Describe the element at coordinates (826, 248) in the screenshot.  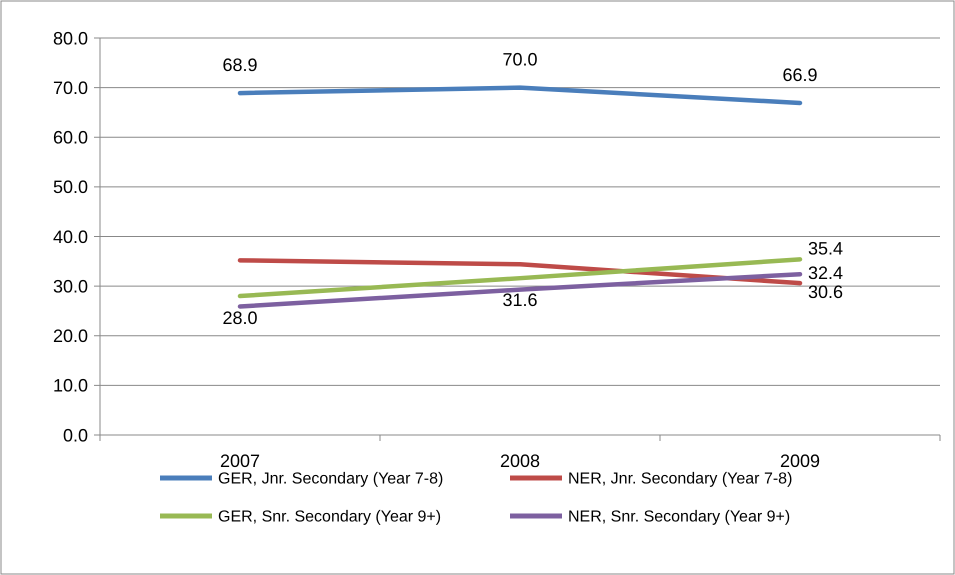
I see `data-label: 35.4` at that location.